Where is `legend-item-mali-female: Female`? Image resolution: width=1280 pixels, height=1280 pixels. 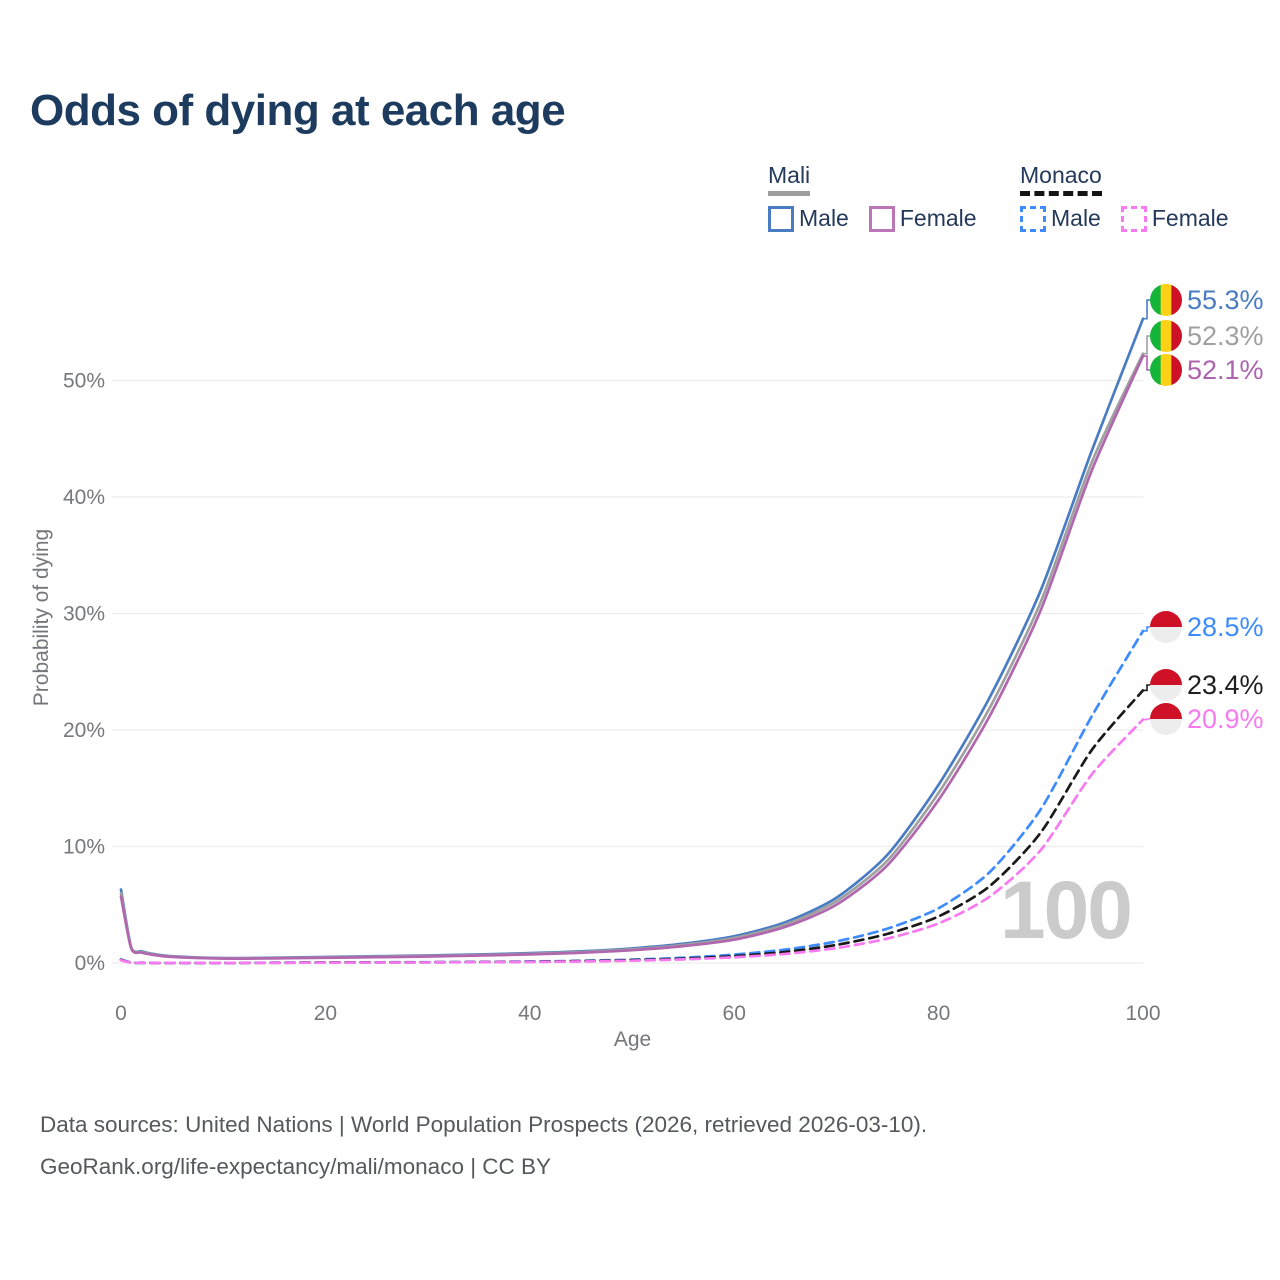
legend-item-mali-female: Female is located at coordinates (922, 218).